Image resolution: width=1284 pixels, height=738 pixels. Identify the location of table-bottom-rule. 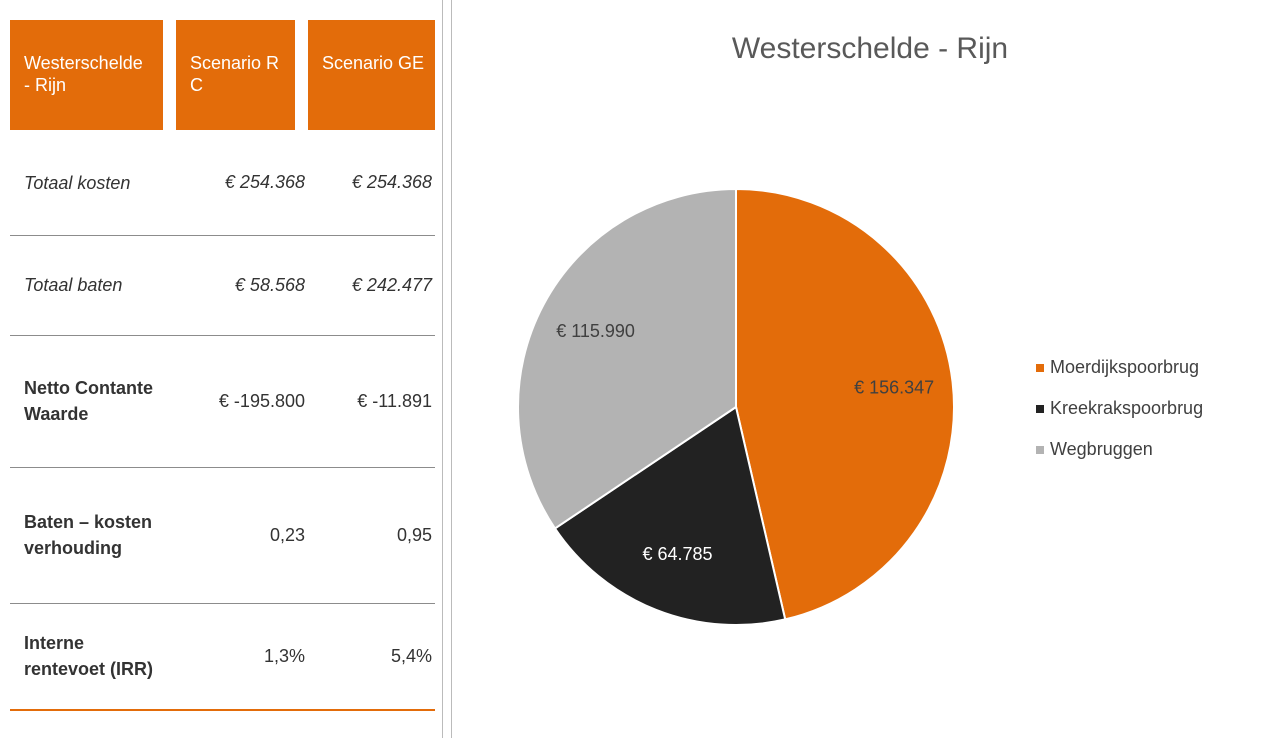
(222, 710).